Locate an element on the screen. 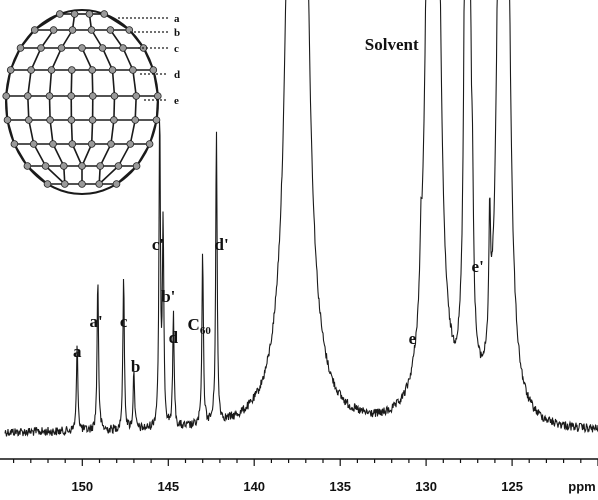  peak-label: a is located at coordinates (77, 351).